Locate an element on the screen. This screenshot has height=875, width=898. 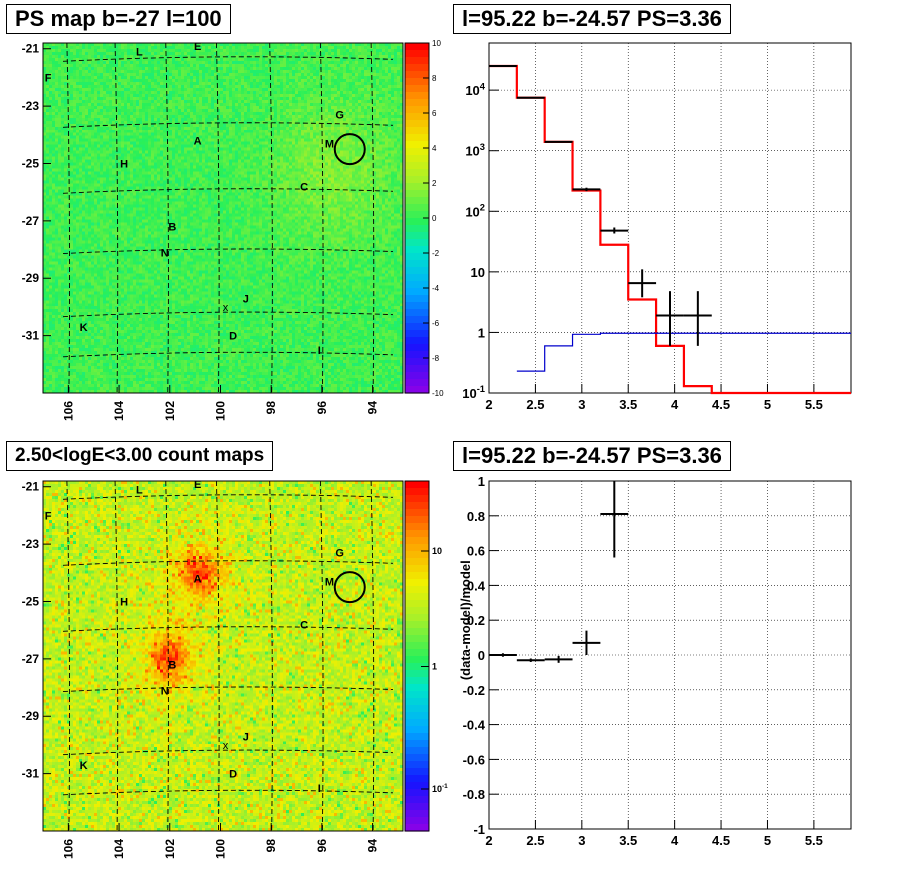
colorbar-tick-label: 8 is located at coordinates (434, 78).